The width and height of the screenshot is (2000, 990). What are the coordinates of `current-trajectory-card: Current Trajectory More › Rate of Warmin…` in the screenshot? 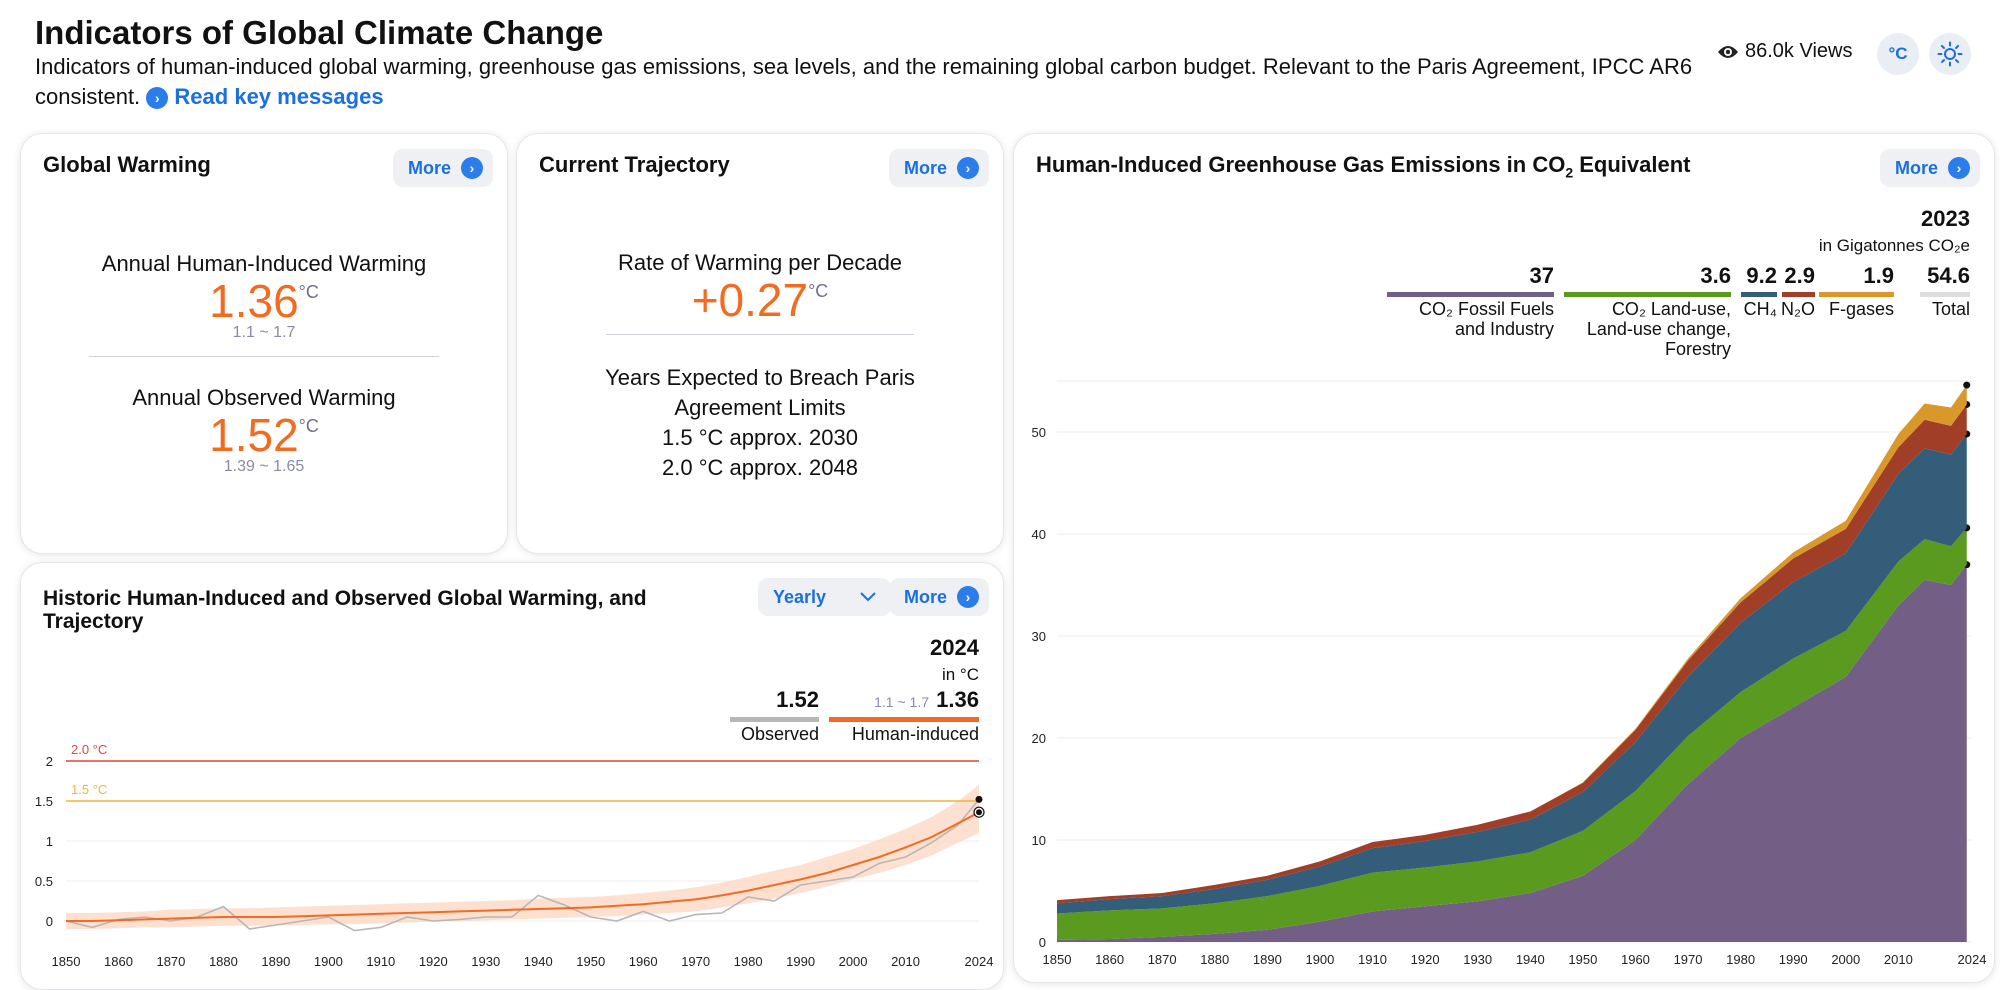 It's located at (760, 343).